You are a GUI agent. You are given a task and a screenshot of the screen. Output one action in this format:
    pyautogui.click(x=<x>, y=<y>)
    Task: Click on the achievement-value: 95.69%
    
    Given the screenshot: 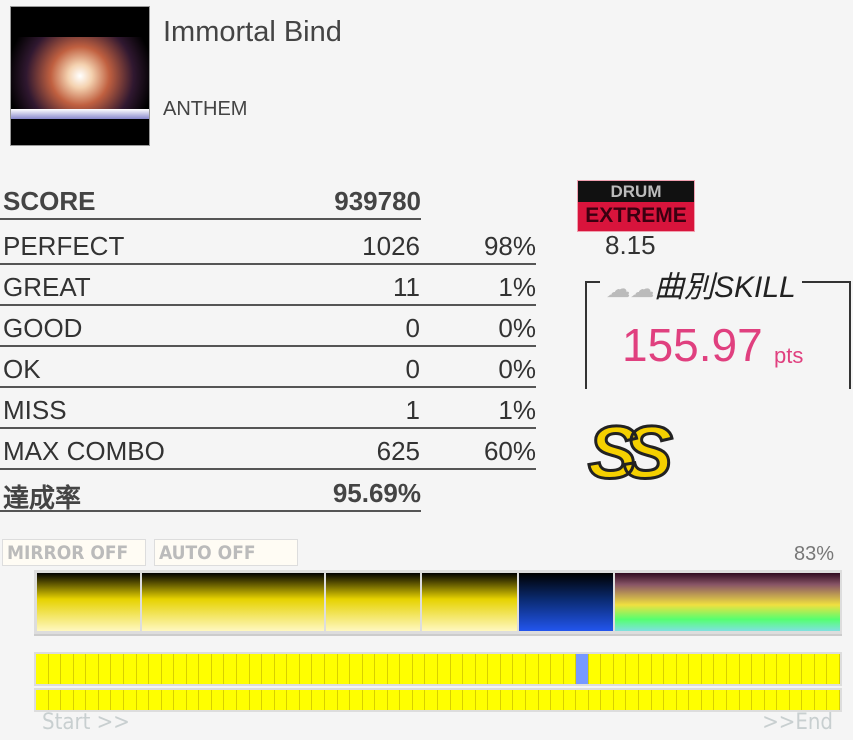 What is the action you would take?
    pyautogui.click(x=376, y=493)
    